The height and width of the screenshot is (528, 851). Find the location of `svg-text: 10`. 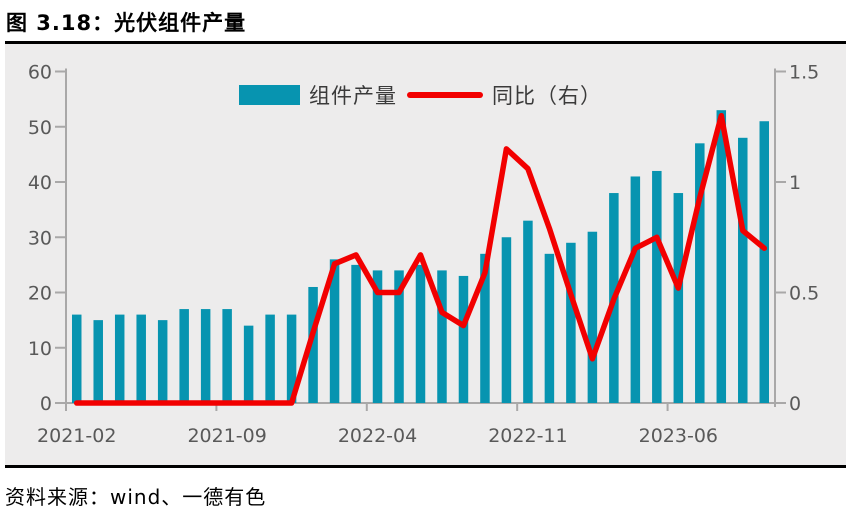

svg-text: 10 is located at coordinates (40, 349).